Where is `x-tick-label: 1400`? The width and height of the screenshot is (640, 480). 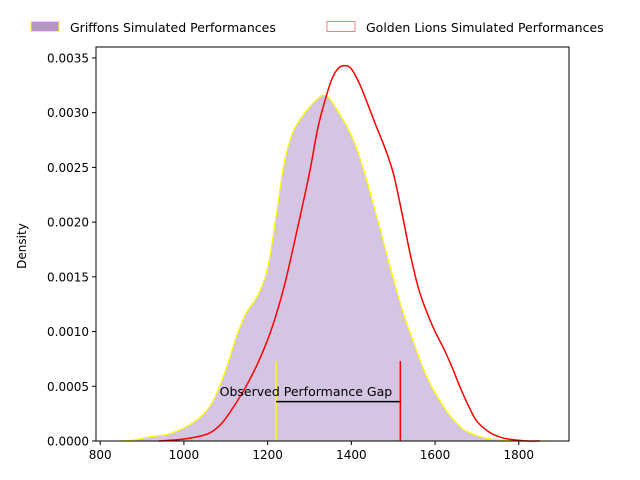
x-tick-label: 1400 is located at coordinates (351, 455).